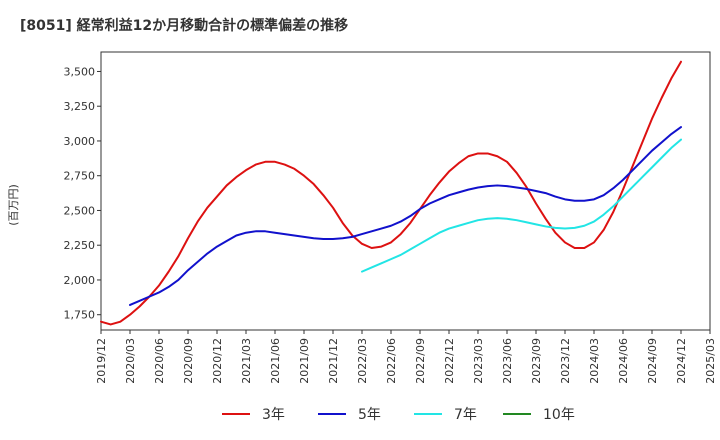 The height and width of the screenshot is (440, 720). I want to click on x-tick-label: 2019/12, so click(101, 361).